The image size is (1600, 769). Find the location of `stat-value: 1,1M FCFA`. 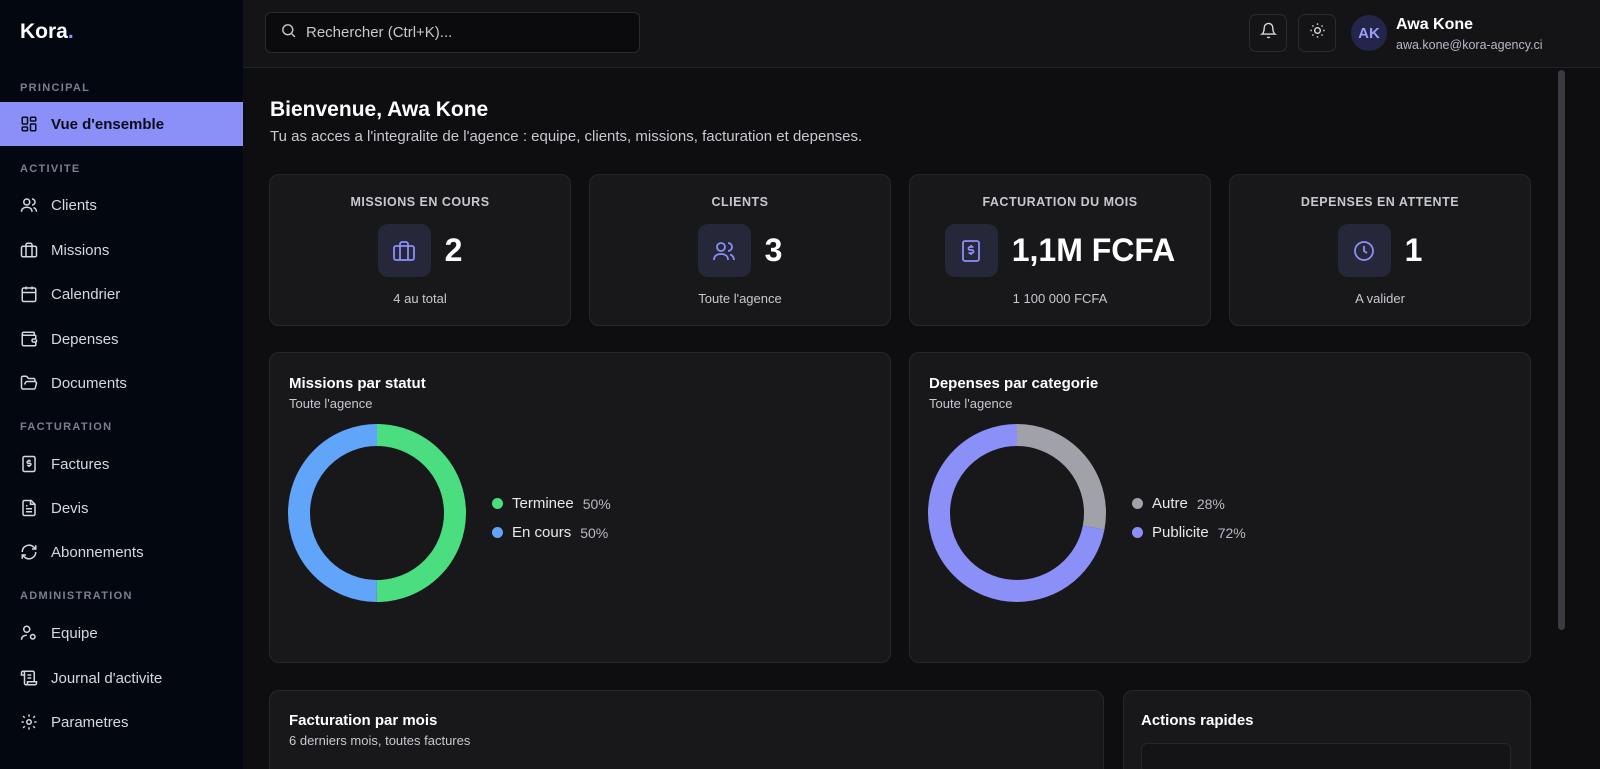

stat-value: 1,1M FCFA is located at coordinates (1093, 250).